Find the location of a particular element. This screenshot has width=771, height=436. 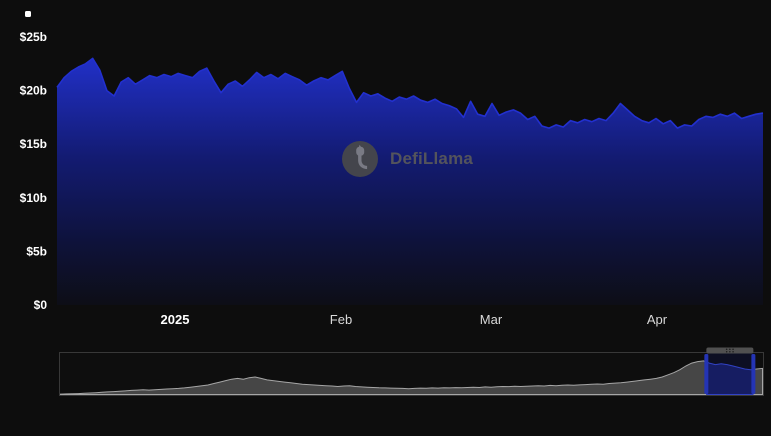

navigator is located at coordinates (385, 375).